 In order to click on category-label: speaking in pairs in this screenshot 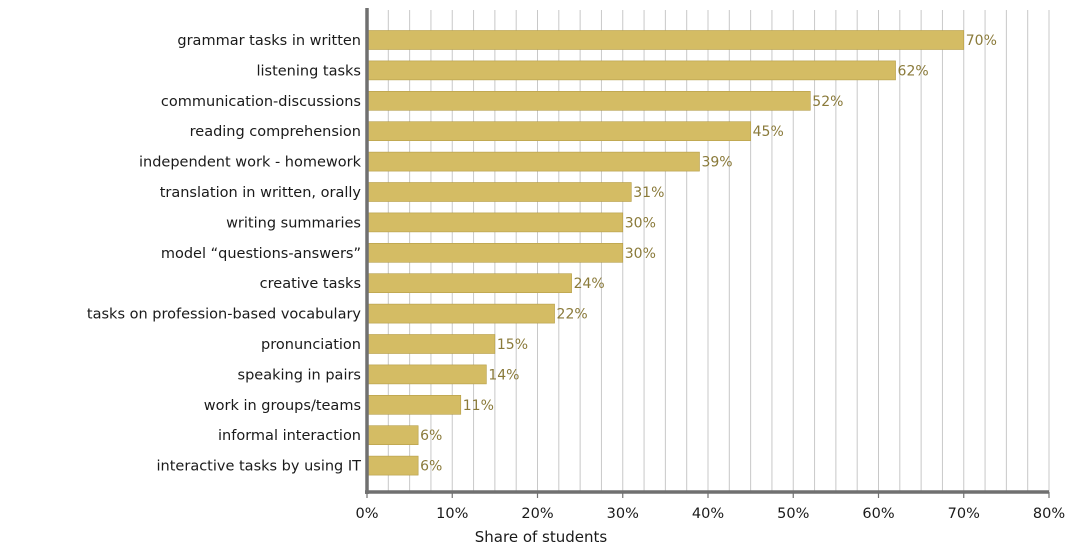, I will do `click(299, 375)`.